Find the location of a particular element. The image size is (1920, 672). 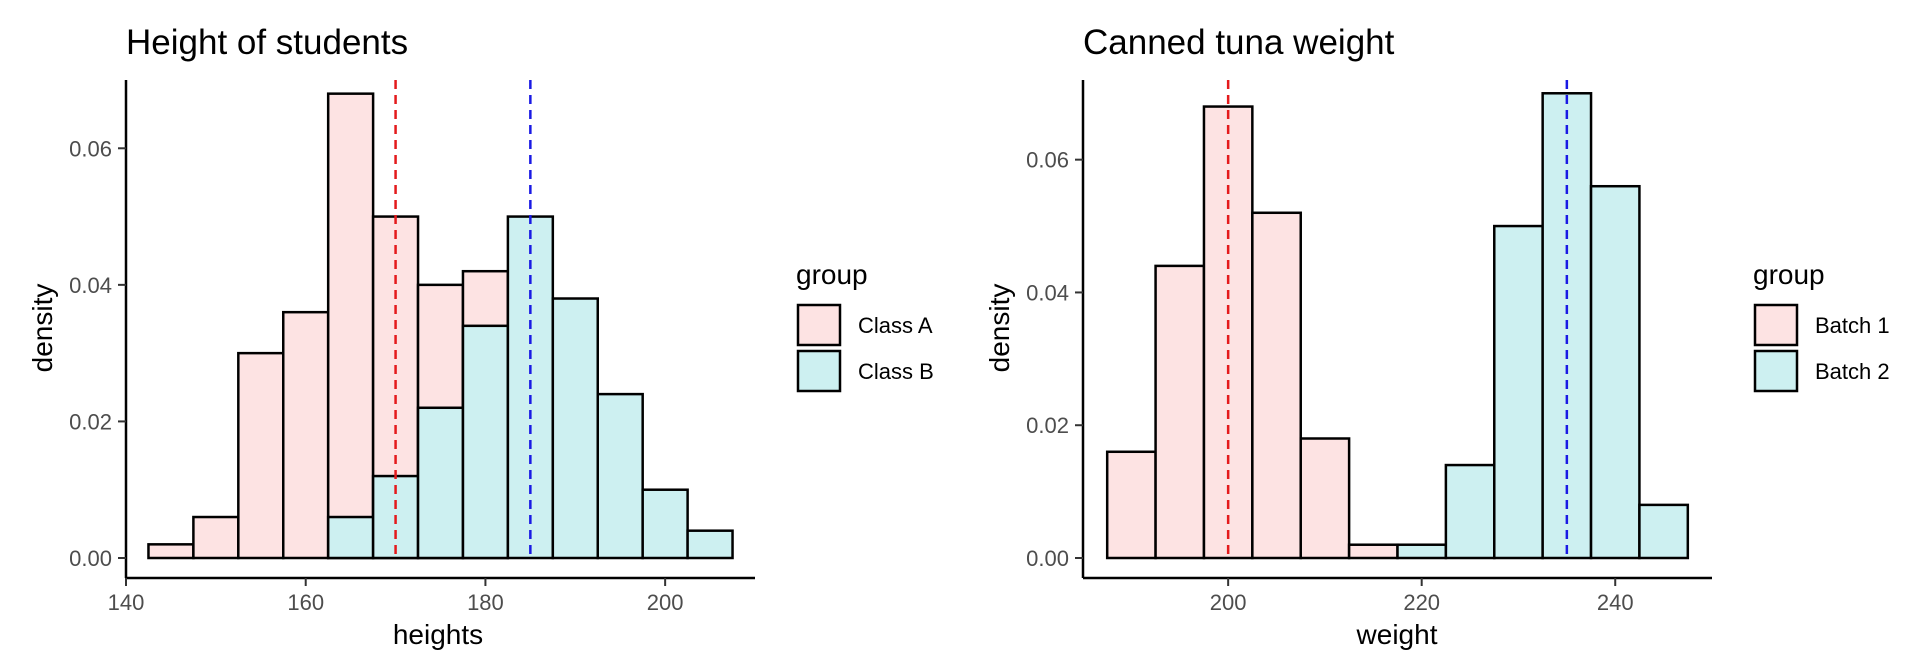

x-axis-label: heights is located at coordinates (438, 634).